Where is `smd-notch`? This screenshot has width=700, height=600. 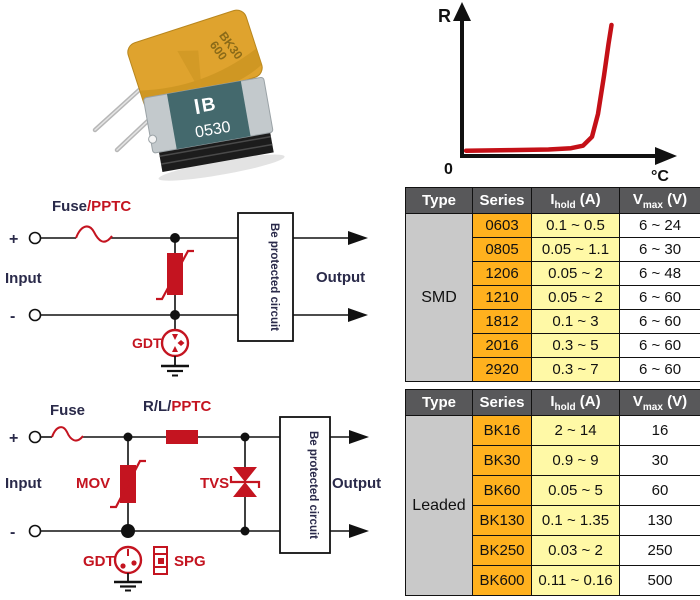
smd-notch is located at coordinates (153, 139).